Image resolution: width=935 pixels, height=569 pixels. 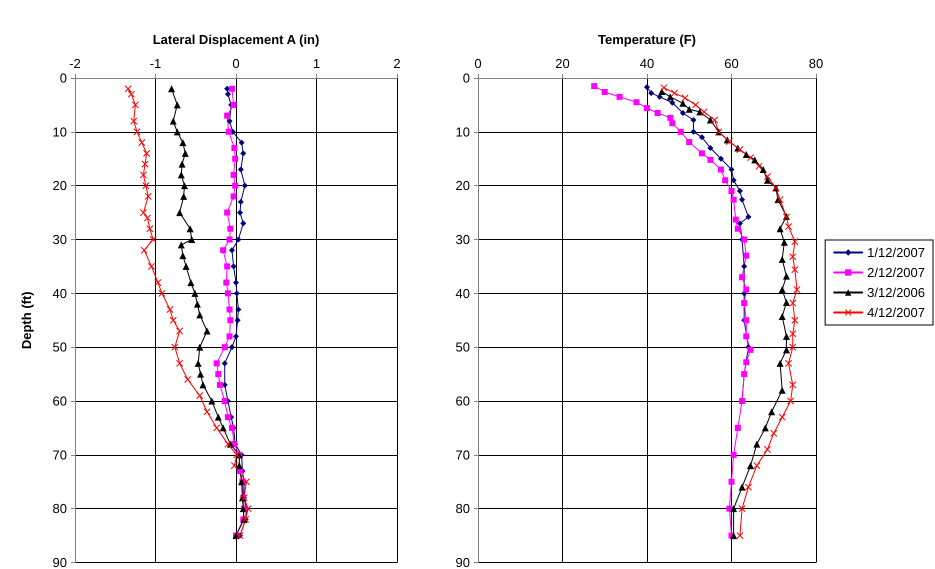 What do you see at coordinates (896, 252) in the screenshot?
I see `legend-label: 1/12/2007` at bounding box center [896, 252].